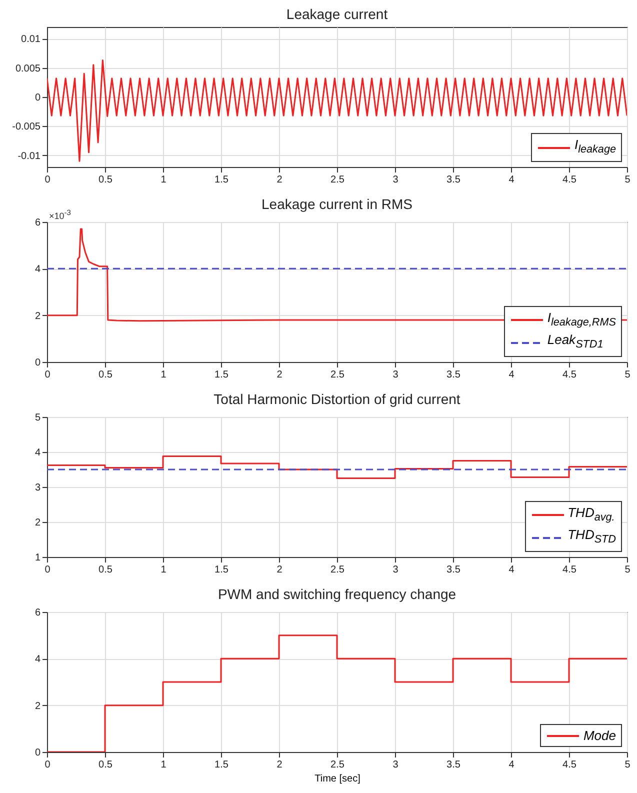  What do you see at coordinates (26, 127) in the screenshot?
I see `y-tick-label: -0.005` at bounding box center [26, 127].